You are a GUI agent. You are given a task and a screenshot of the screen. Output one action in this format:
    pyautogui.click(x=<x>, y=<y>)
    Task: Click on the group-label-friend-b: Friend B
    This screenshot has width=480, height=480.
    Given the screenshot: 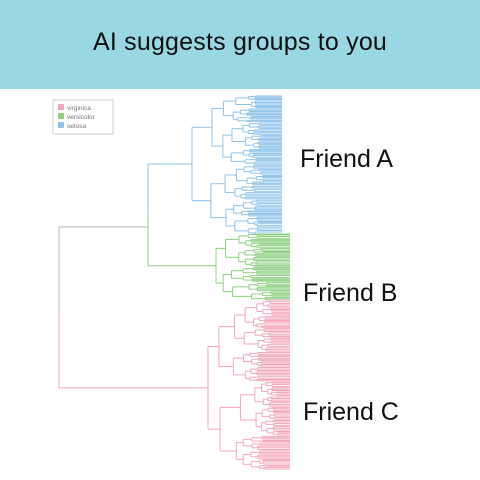 What is the action you would take?
    pyautogui.click(x=350, y=293)
    